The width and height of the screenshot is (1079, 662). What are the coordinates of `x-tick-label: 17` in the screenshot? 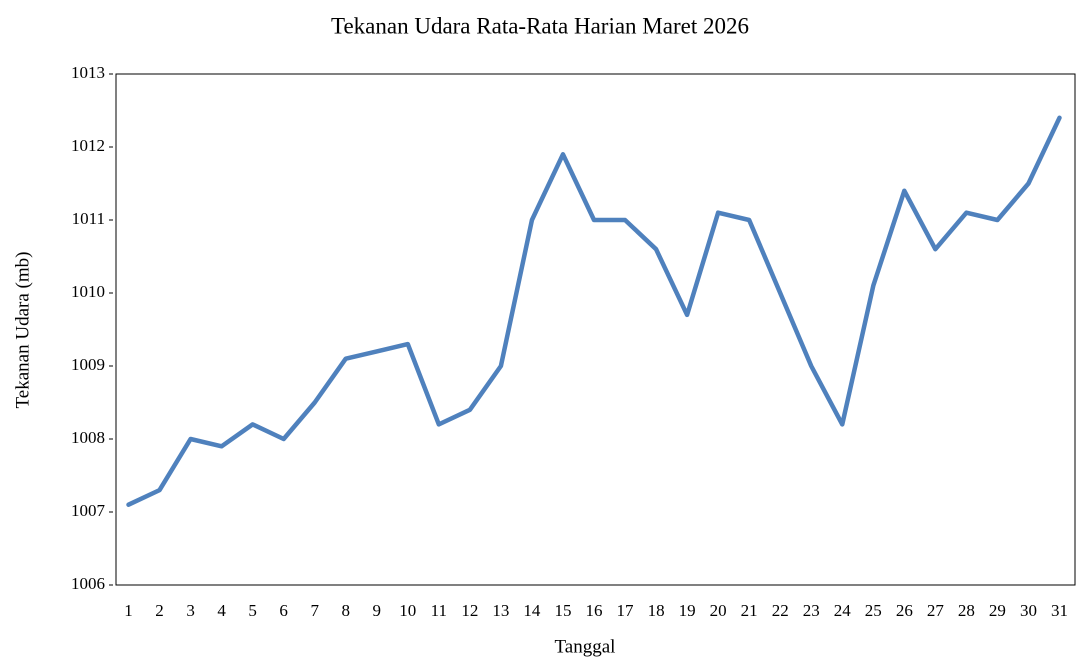 It's located at (626, 610).